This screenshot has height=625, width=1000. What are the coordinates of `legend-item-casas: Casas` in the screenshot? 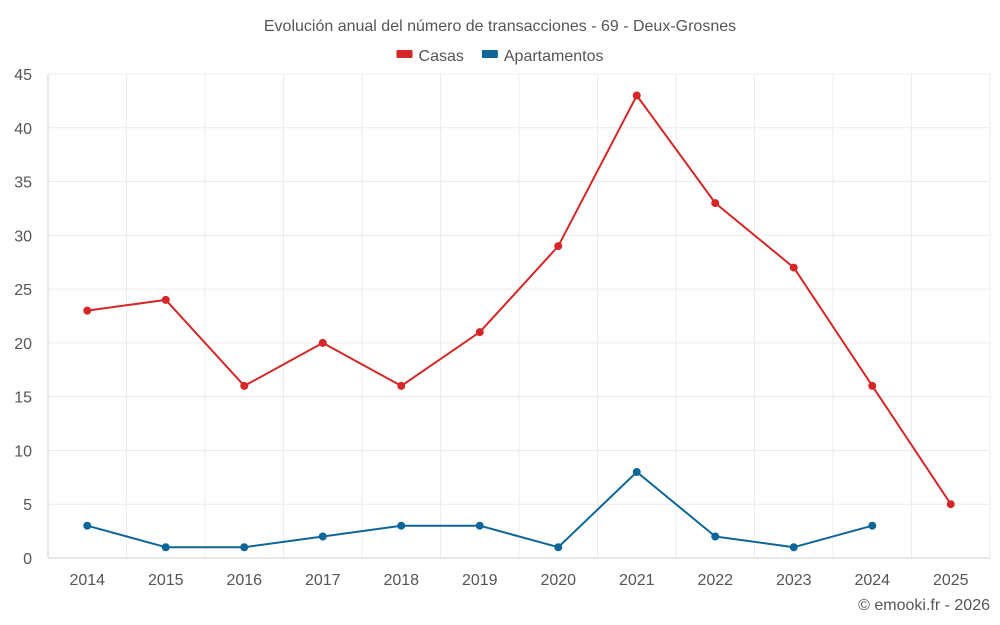 It's located at (430, 56).